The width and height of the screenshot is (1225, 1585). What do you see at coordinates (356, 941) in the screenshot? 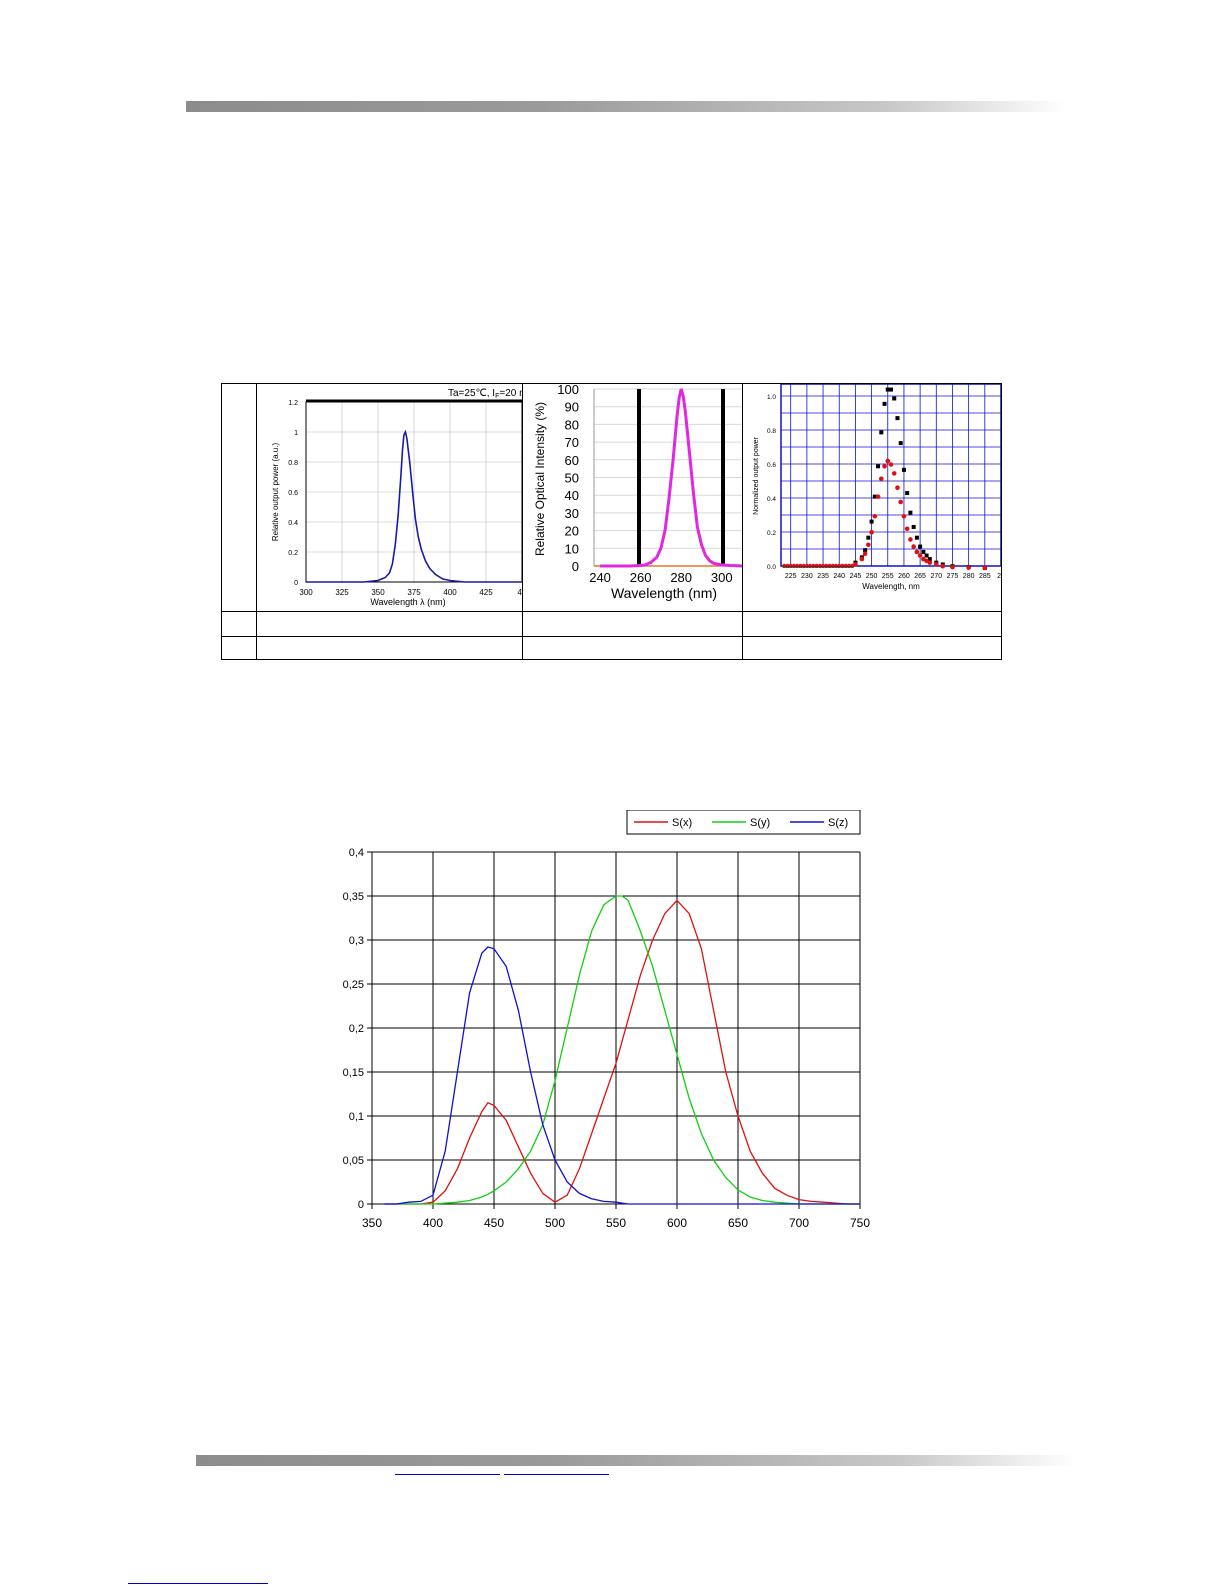
I see `y-tick-label: 0,3` at bounding box center [356, 941].